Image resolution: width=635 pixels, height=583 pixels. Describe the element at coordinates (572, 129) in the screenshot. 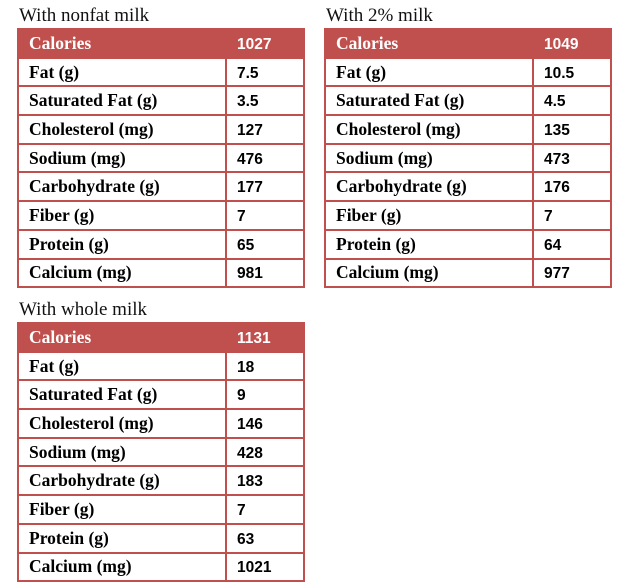

I see `cell-value: 135` at that location.